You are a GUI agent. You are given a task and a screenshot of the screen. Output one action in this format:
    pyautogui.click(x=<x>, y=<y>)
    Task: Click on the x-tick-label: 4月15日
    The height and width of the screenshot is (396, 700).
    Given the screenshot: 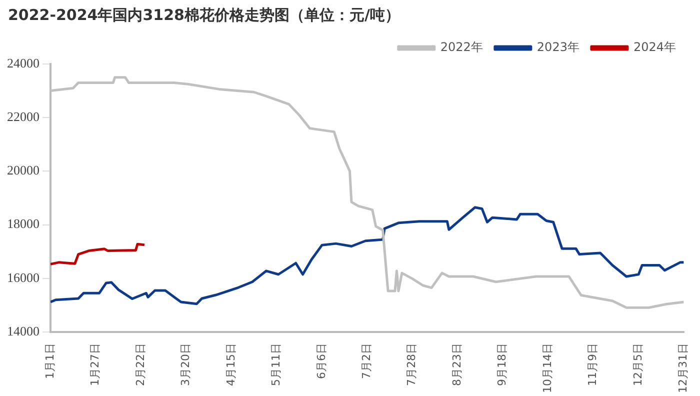 What is the action you would take?
    pyautogui.click(x=231, y=364)
    